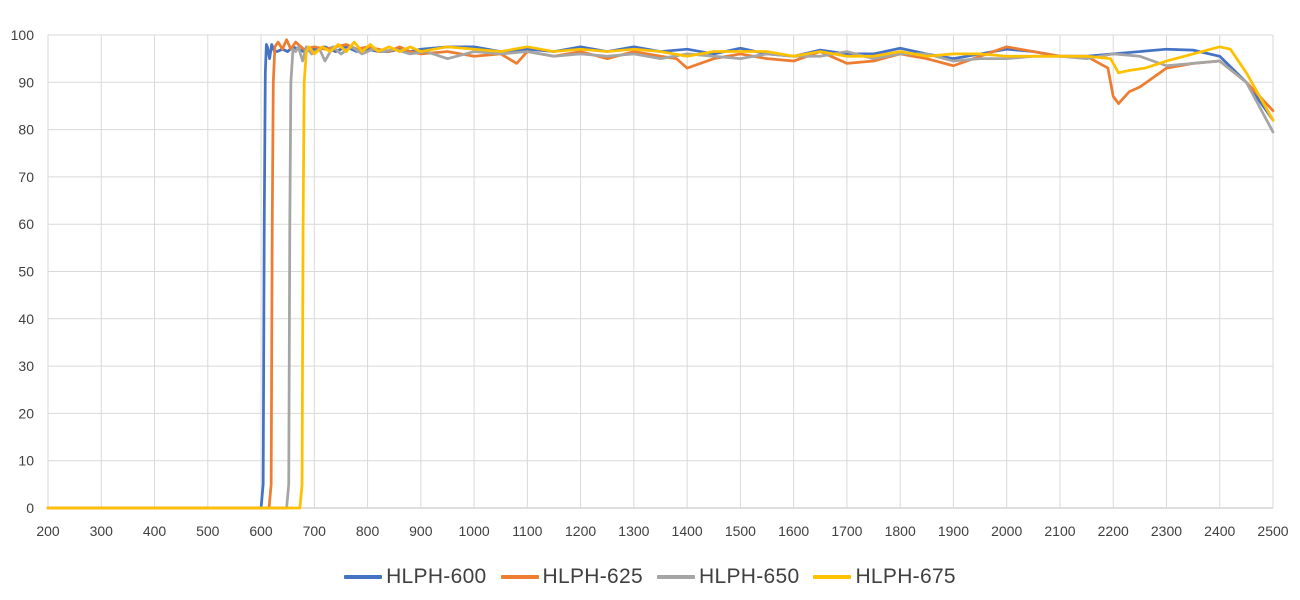 This screenshot has height=600, width=1300. Describe the element at coordinates (26, 461) in the screenshot. I see `y-tick-label: 10` at that location.